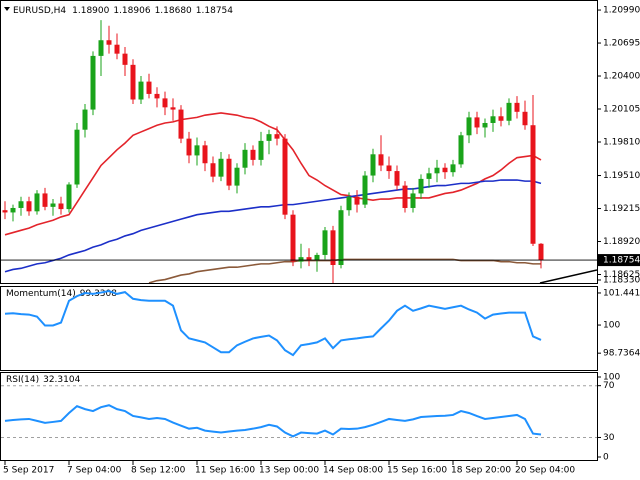 This screenshot has width=640, height=480. What do you see at coordinates (609, 438) in the screenshot?
I see `y-tick-label: 30` at bounding box center [609, 438].